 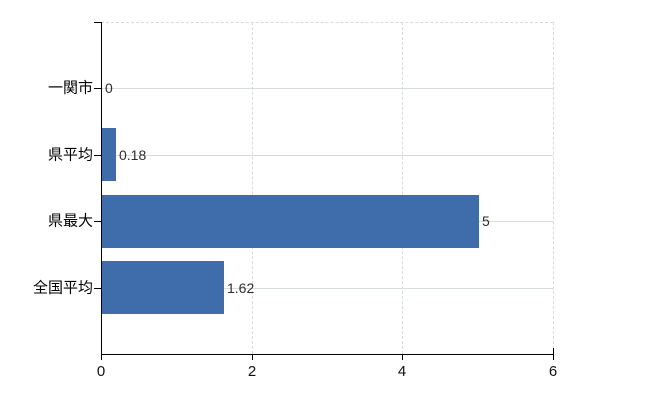 I want to click on plot-border-top, so click(x=327, y=22).